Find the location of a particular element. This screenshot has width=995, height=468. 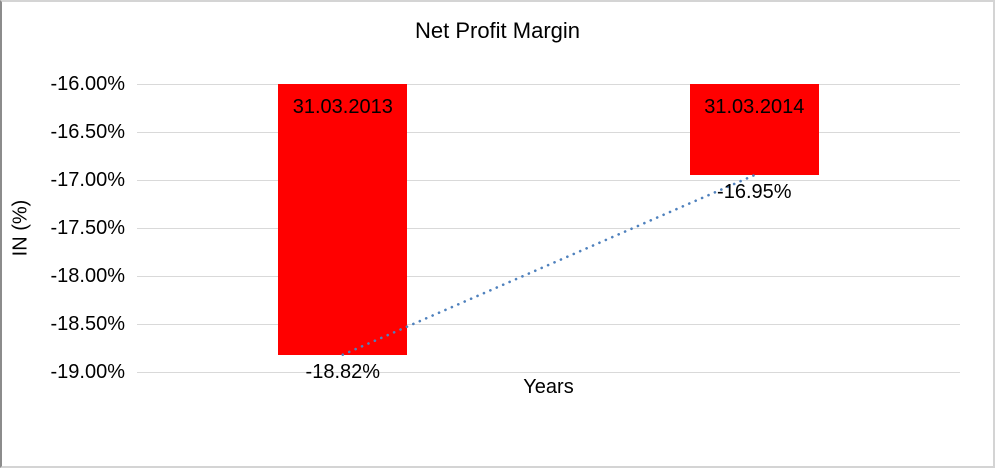

bar-category-label: 31.03.2014 is located at coordinates (754, 107).